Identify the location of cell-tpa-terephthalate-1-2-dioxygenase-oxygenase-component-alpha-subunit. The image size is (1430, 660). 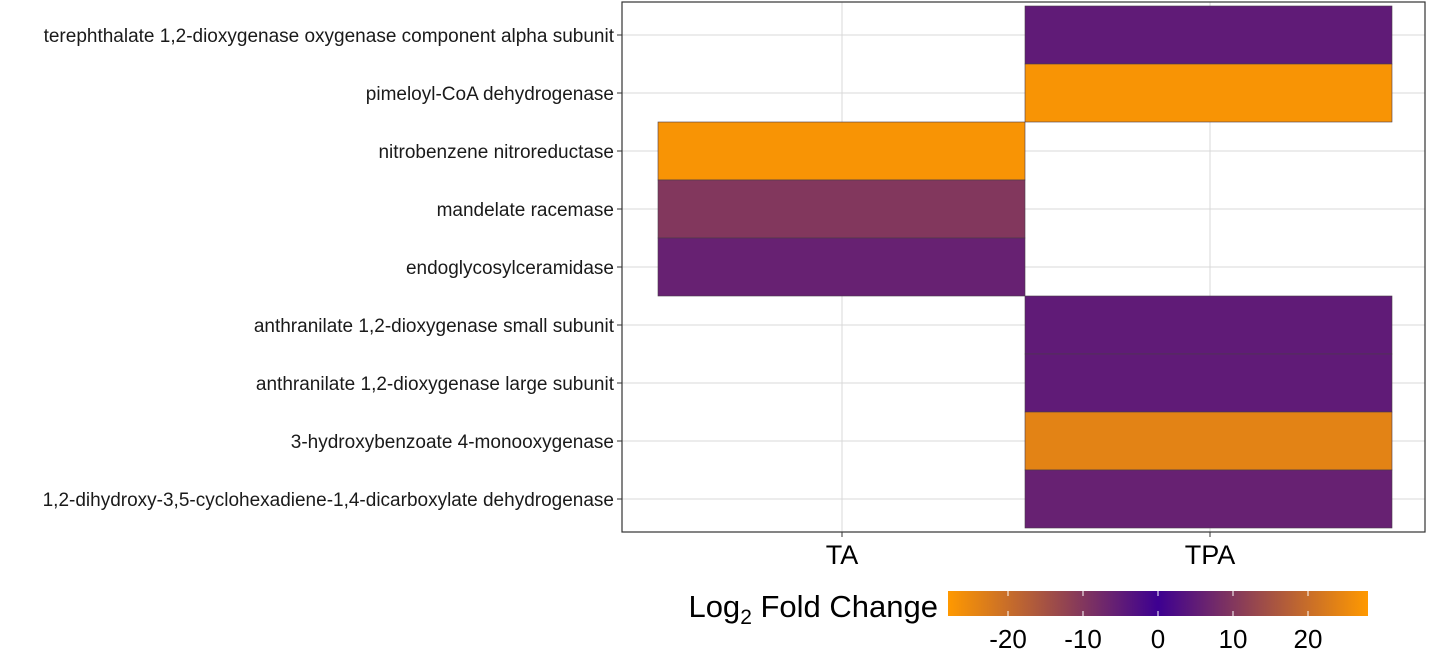
(1208, 35).